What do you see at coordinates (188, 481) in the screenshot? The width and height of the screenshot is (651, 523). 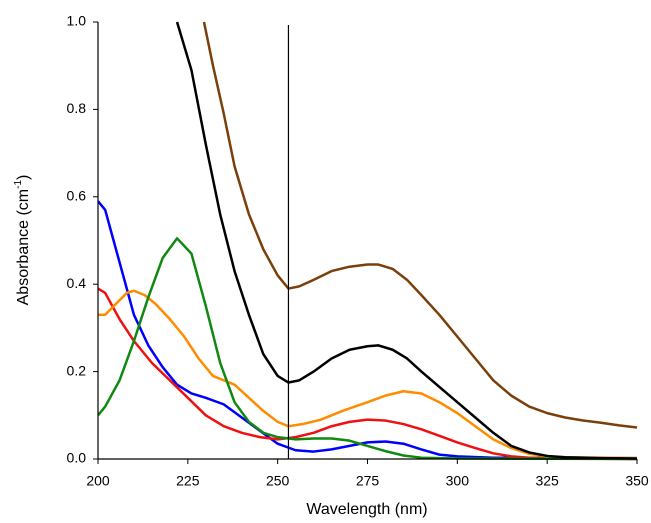 I see `x-tick-label: 225` at bounding box center [188, 481].